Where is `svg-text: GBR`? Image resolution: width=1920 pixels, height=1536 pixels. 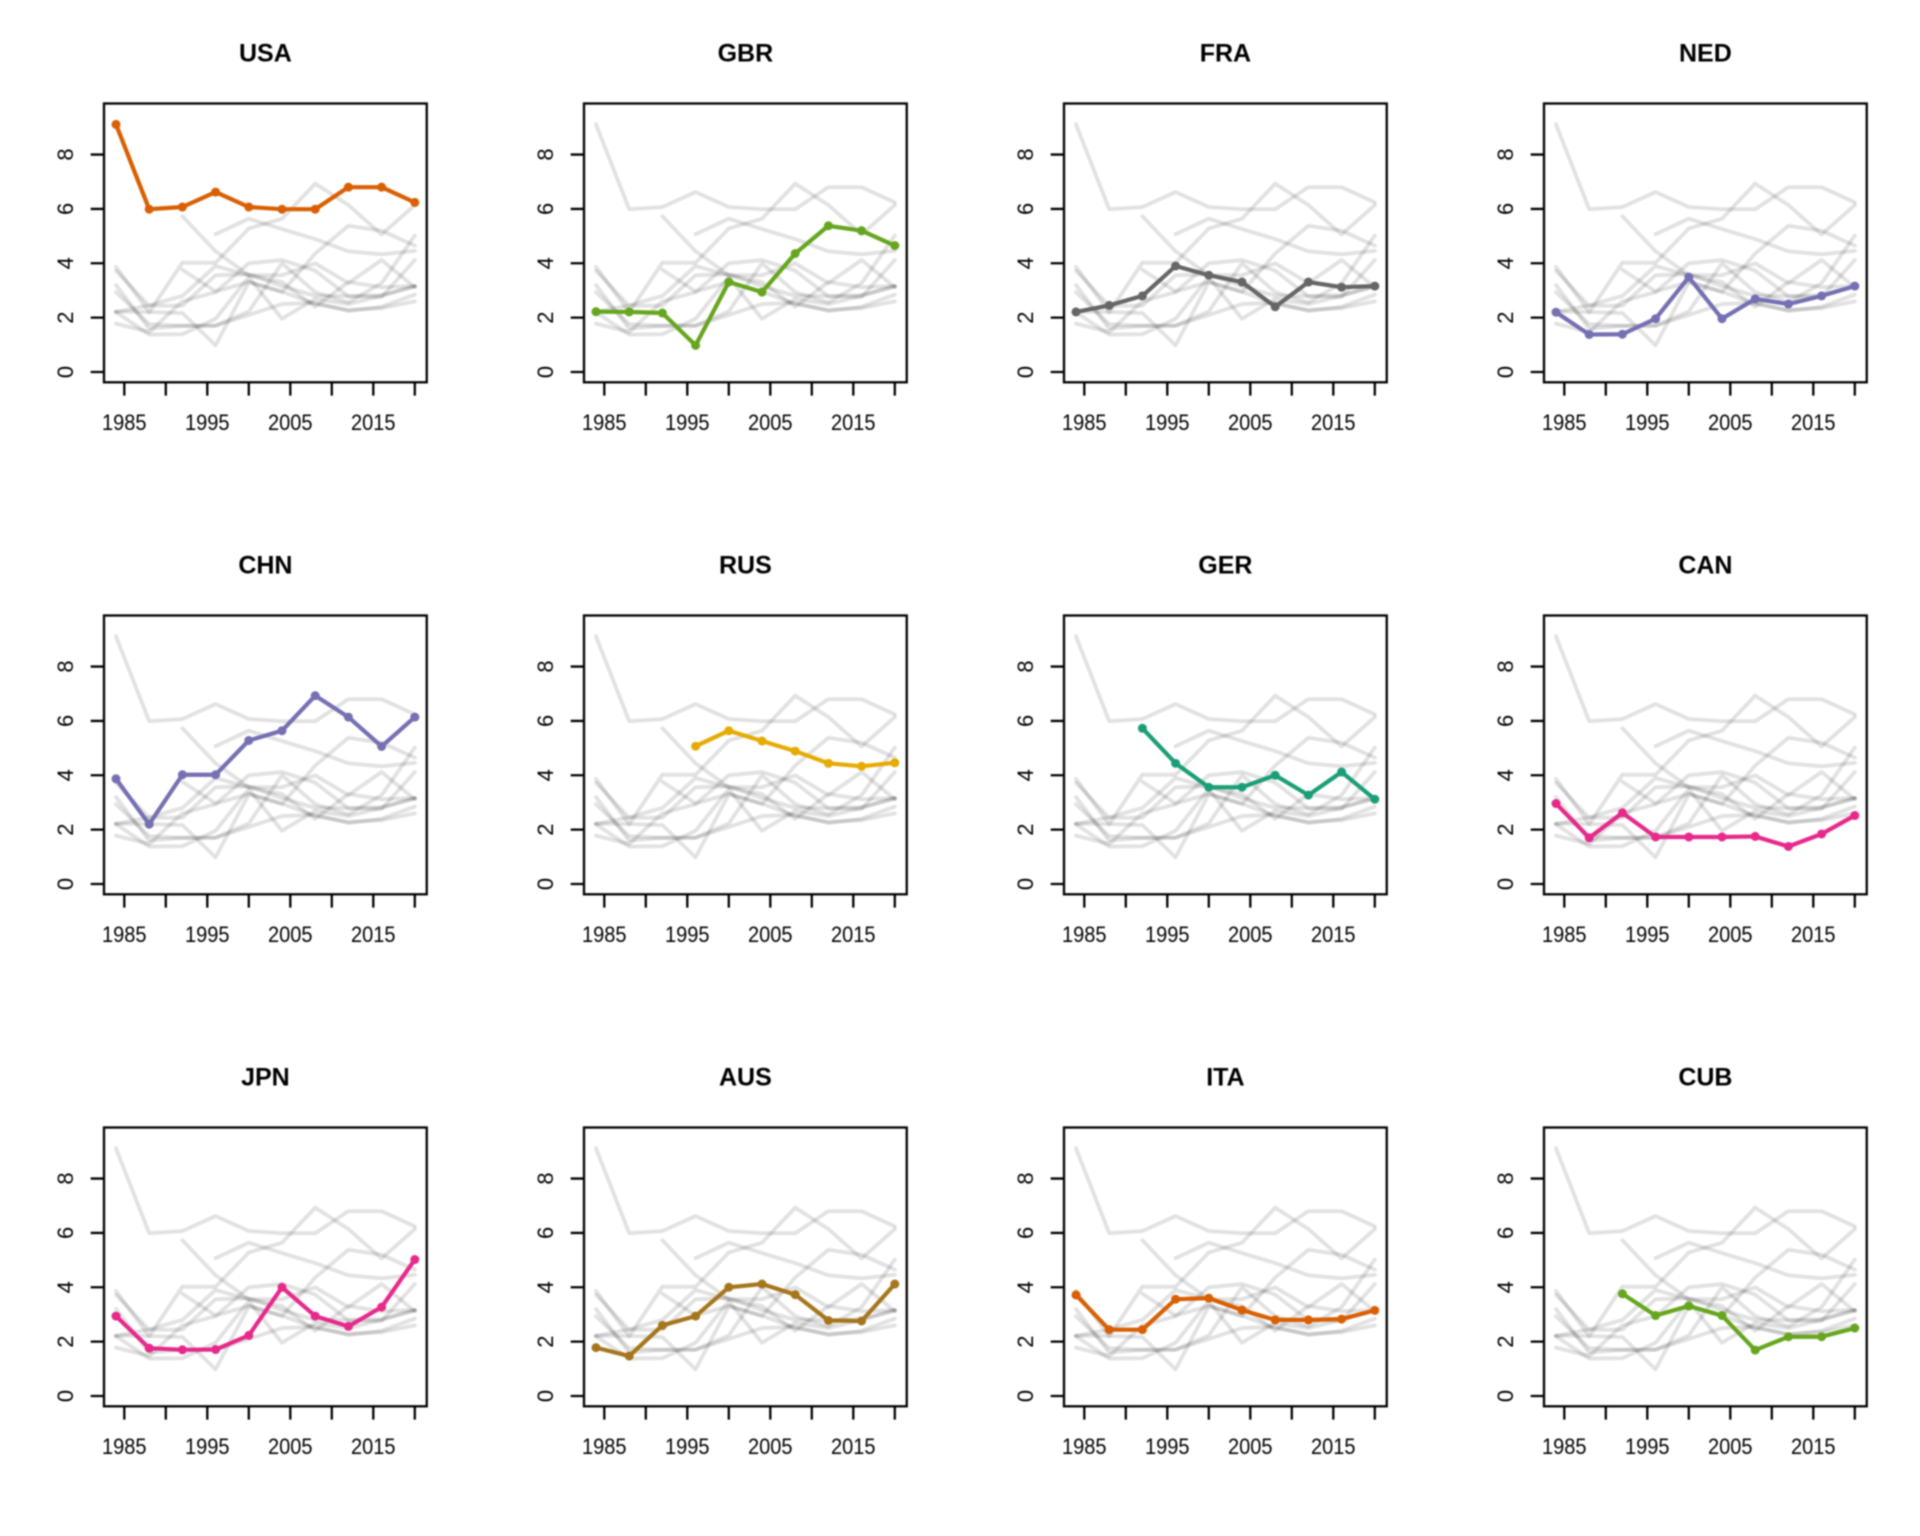 svg-text: GBR is located at coordinates (746, 54).